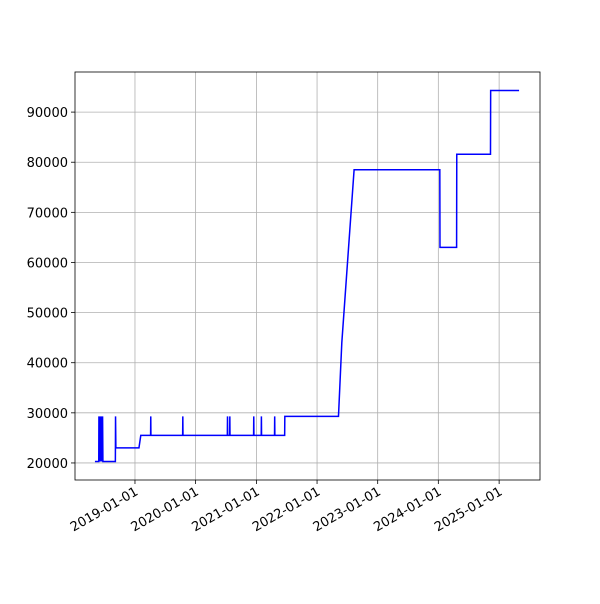  I want to click on y-tick-label: 70000, so click(47, 213).